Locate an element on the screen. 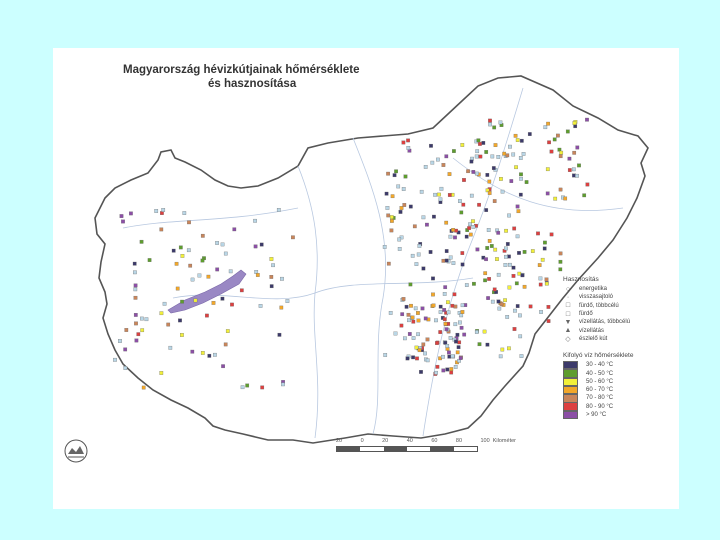  legend-usage-item: ▼ vízellátás, többcélú is located at coordinates (619, 322).